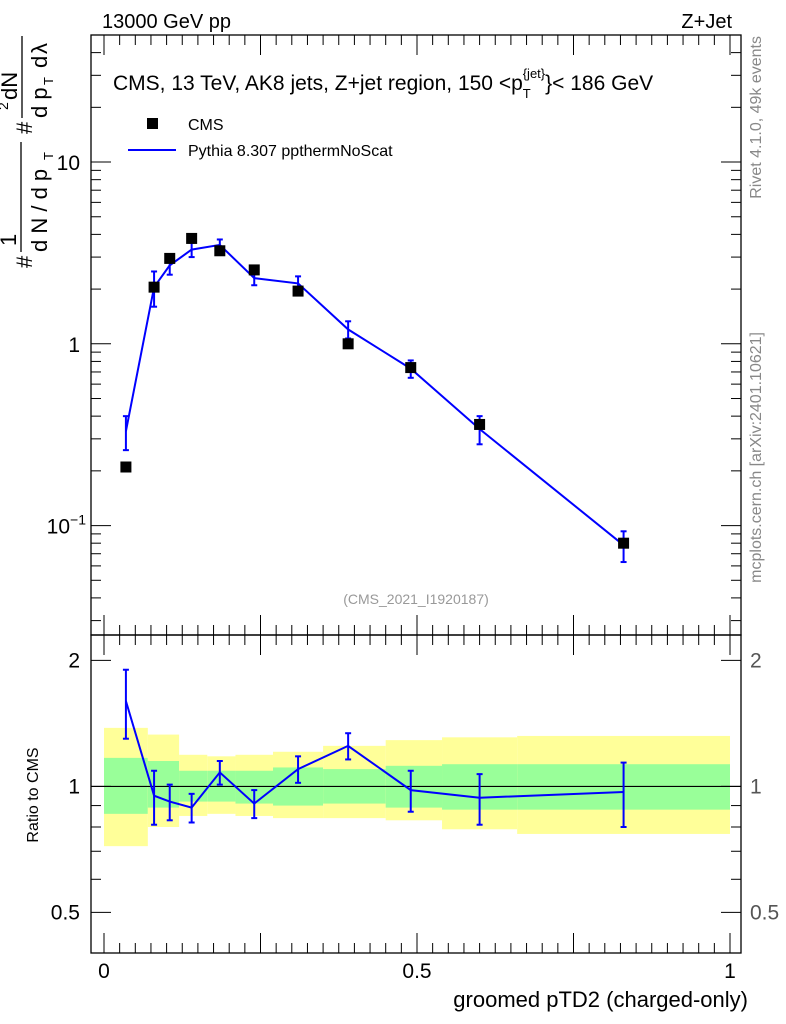 Image resolution: width=786 pixels, height=1024 pixels. What do you see at coordinates (74, 660) in the screenshot?
I see `ratio-y-tick-label-left: 2` at bounding box center [74, 660].